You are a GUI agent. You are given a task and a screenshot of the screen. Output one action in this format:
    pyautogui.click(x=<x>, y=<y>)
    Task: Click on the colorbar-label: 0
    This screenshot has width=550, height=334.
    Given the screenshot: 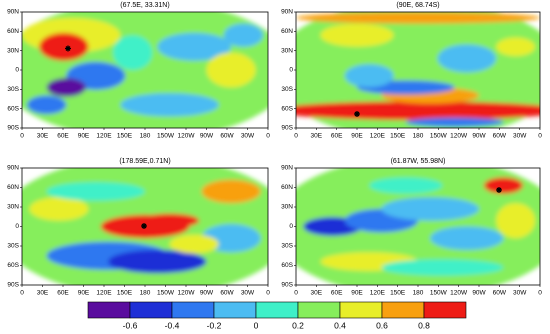 What is the action you would take?
    pyautogui.click(x=256, y=325)
    